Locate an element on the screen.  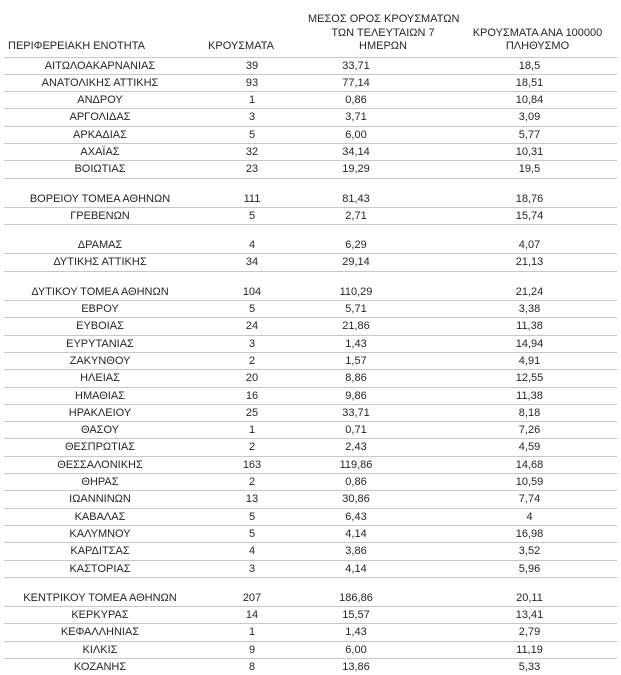
table-row: ΓΡΕΒΕΝΩΝ 5 2,71 15,74 is located at coordinates (310, 216).